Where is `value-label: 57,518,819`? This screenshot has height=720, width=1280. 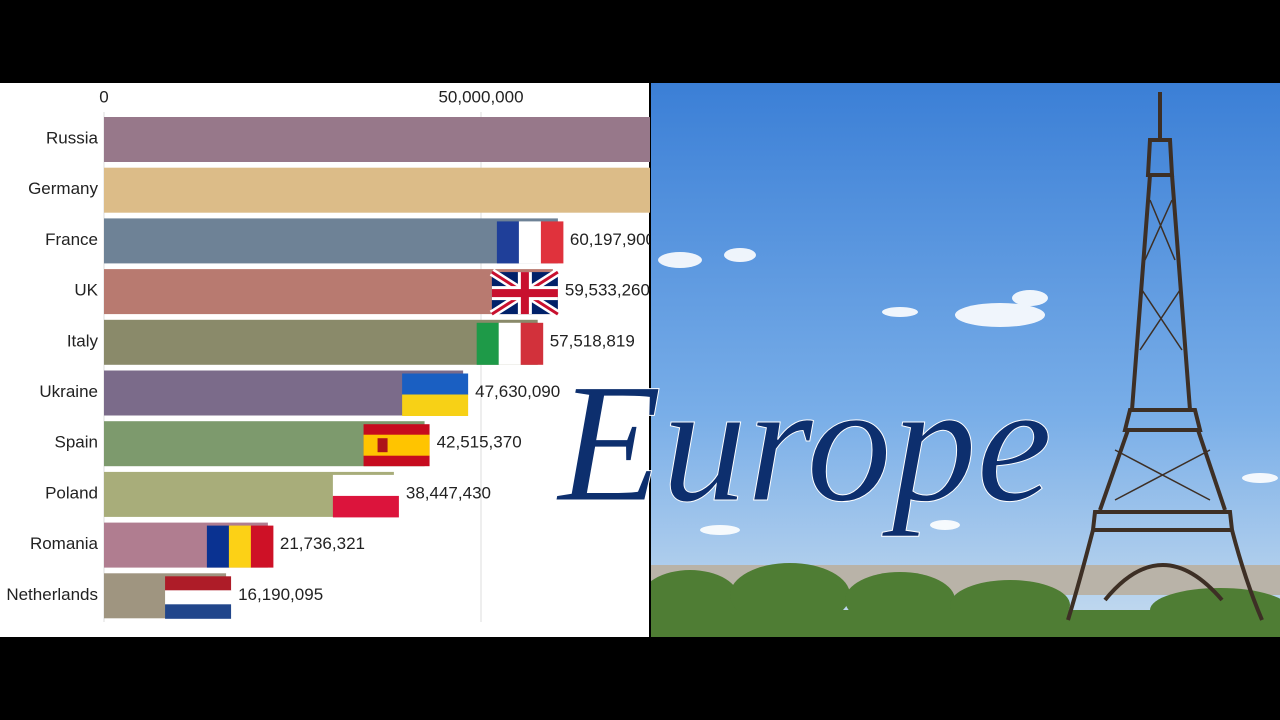
value-label: 57,518,819 is located at coordinates (592, 340).